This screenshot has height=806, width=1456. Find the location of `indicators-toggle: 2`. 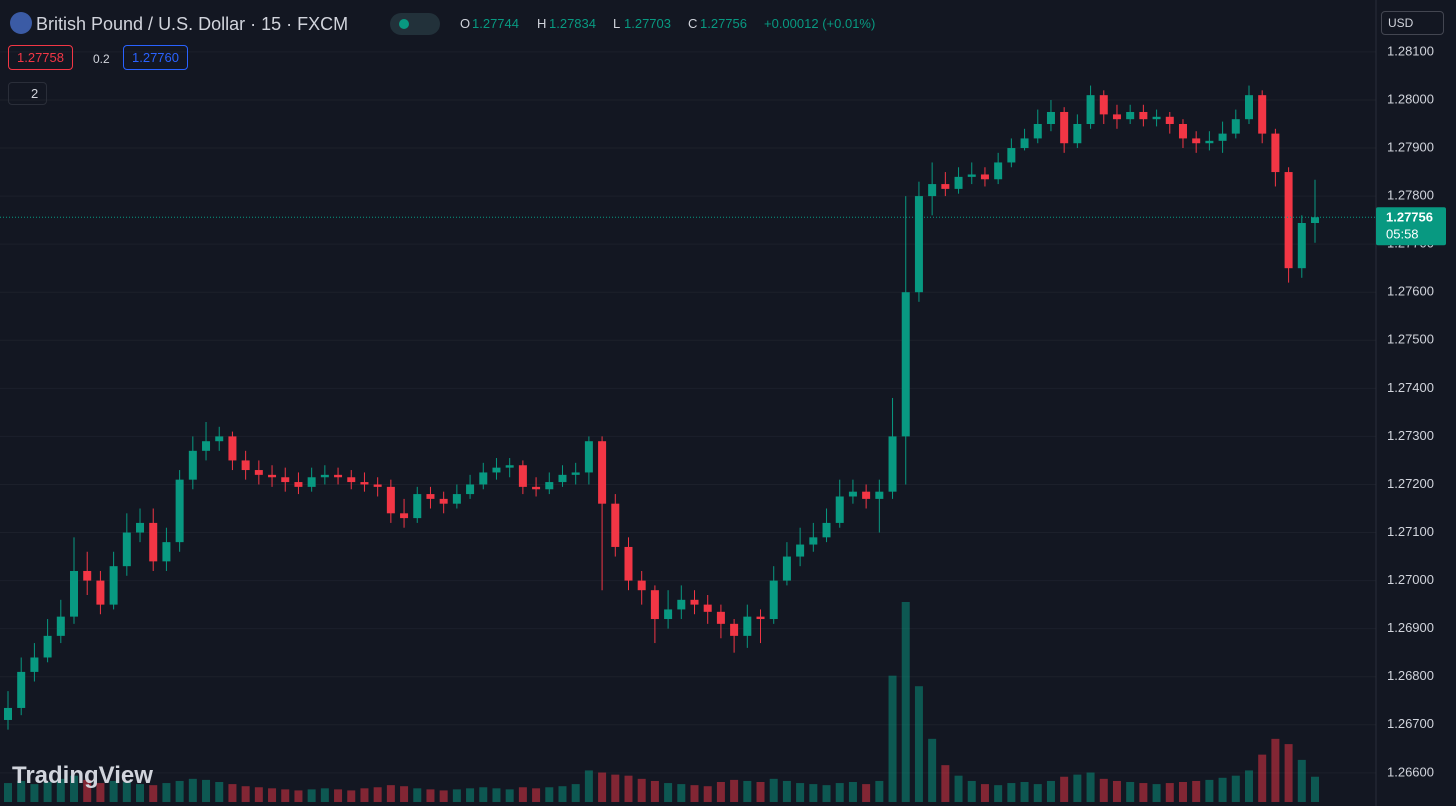

indicators-toggle: 2 is located at coordinates (28, 93).